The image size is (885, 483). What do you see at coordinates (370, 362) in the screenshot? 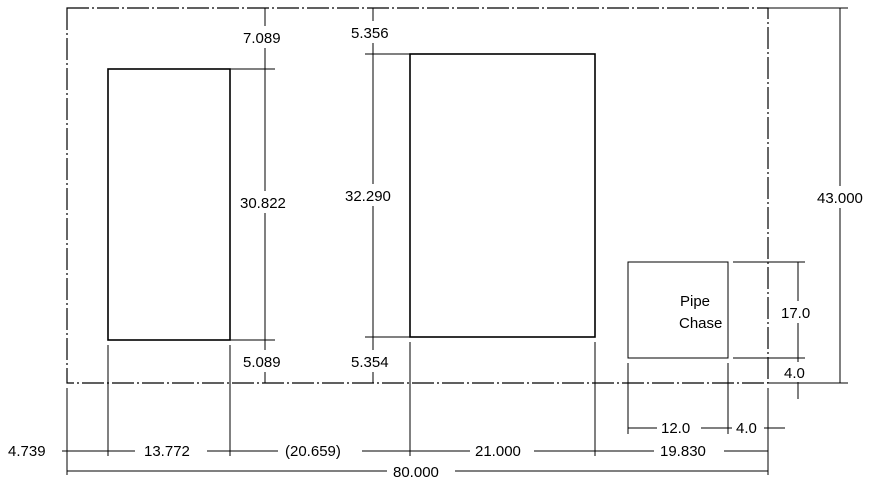
I see `dim-bottom-gap-right: 5.354` at bounding box center [370, 362].